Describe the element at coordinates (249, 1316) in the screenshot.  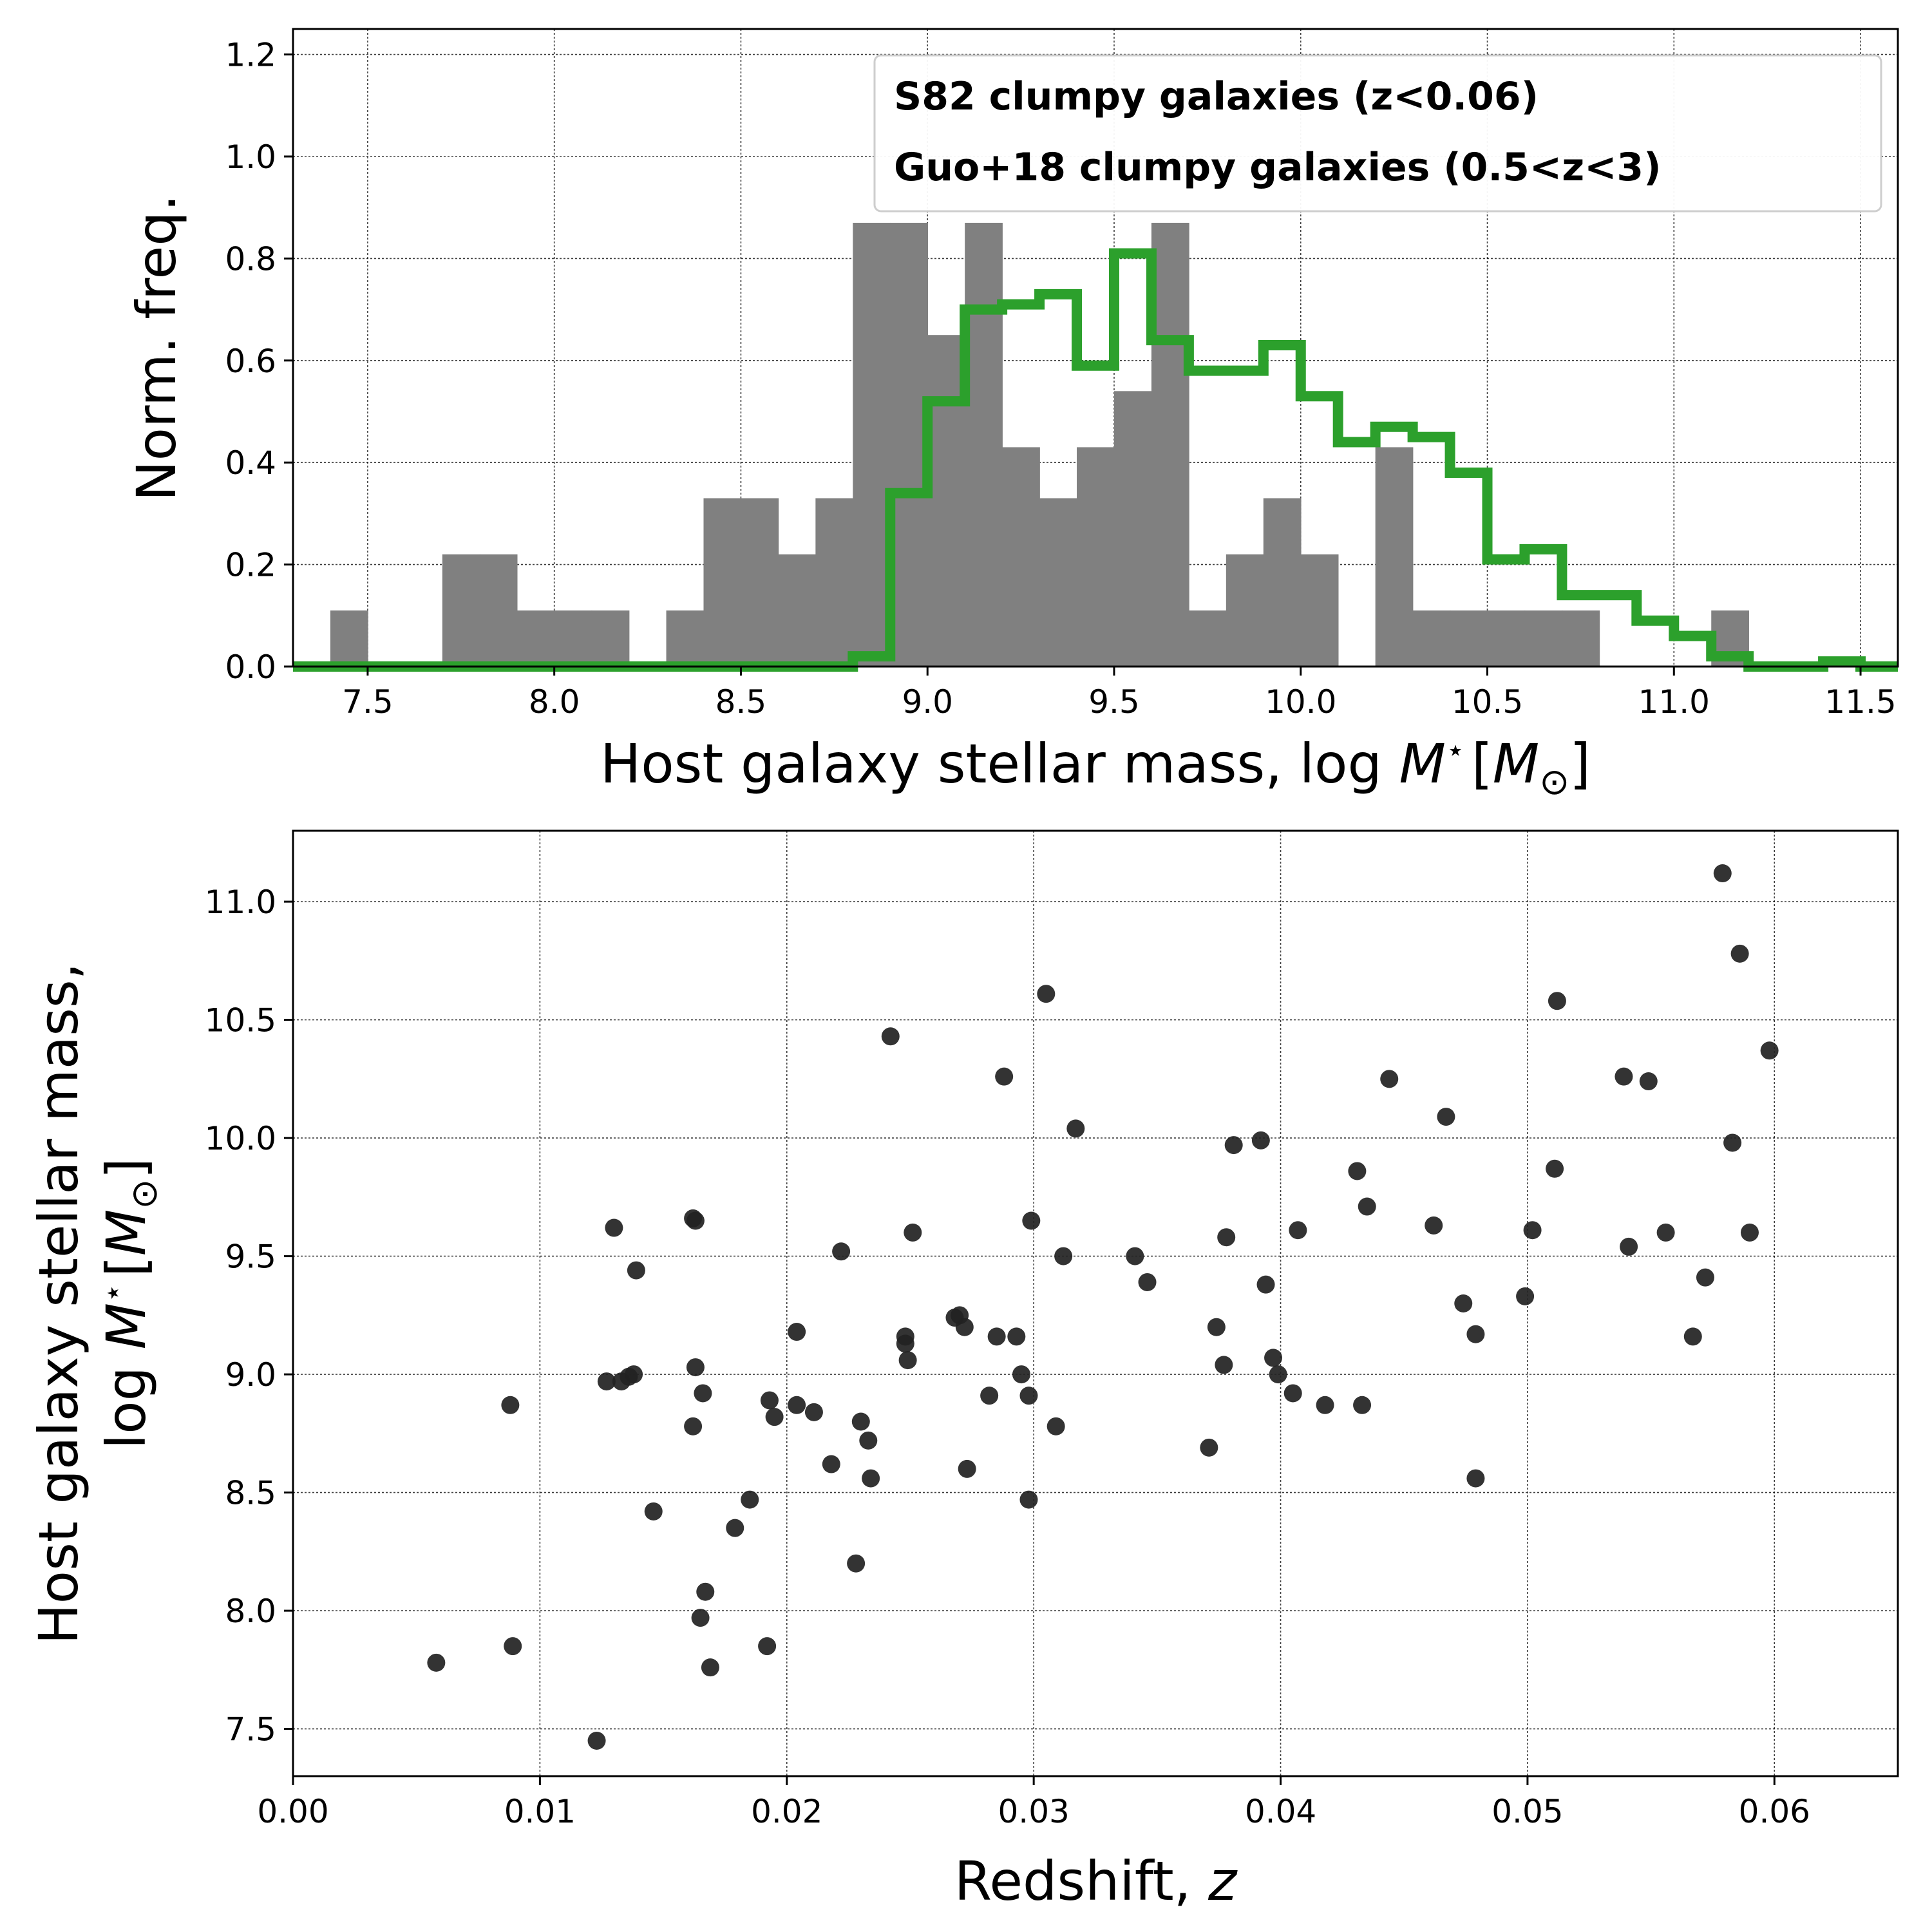
I see `scatter-y-ticks: 7.5 8.0 8.5 9.0 9.5 10.0 10.5 11.0` at that location.